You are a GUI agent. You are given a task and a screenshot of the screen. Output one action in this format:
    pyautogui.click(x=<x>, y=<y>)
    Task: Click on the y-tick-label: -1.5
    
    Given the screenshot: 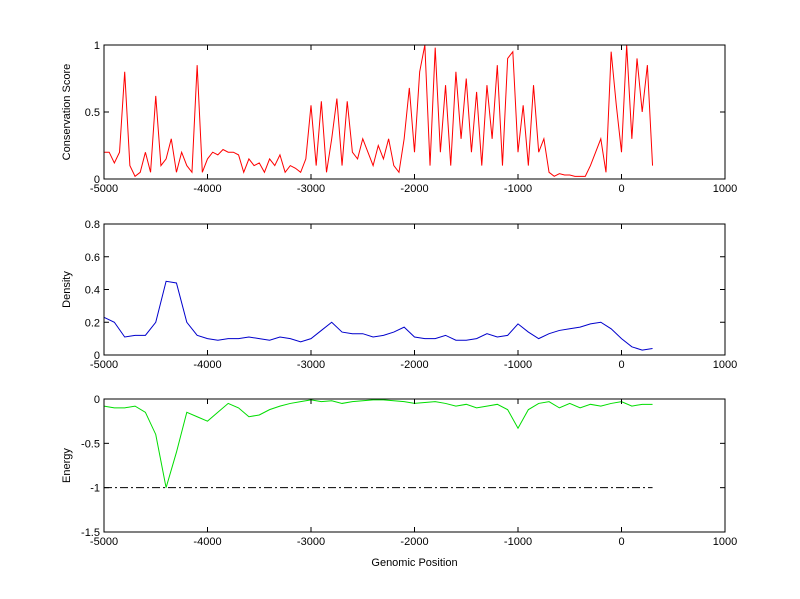 What is the action you would take?
    pyautogui.click(x=90, y=533)
    